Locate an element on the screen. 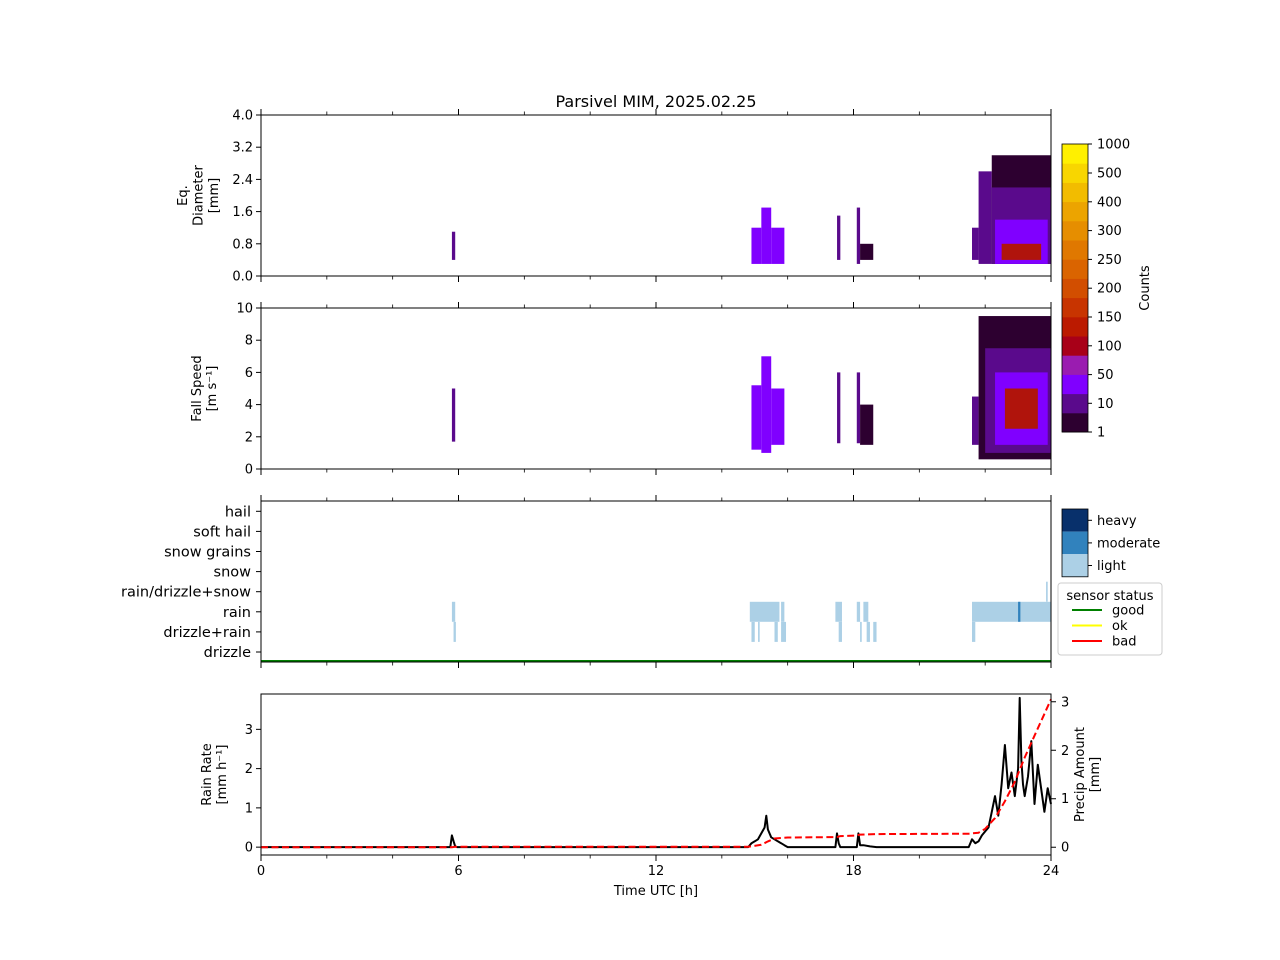 The width and height of the screenshot is (1280, 960). status-legend-title: sensor status is located at coordinates (1109, 596).